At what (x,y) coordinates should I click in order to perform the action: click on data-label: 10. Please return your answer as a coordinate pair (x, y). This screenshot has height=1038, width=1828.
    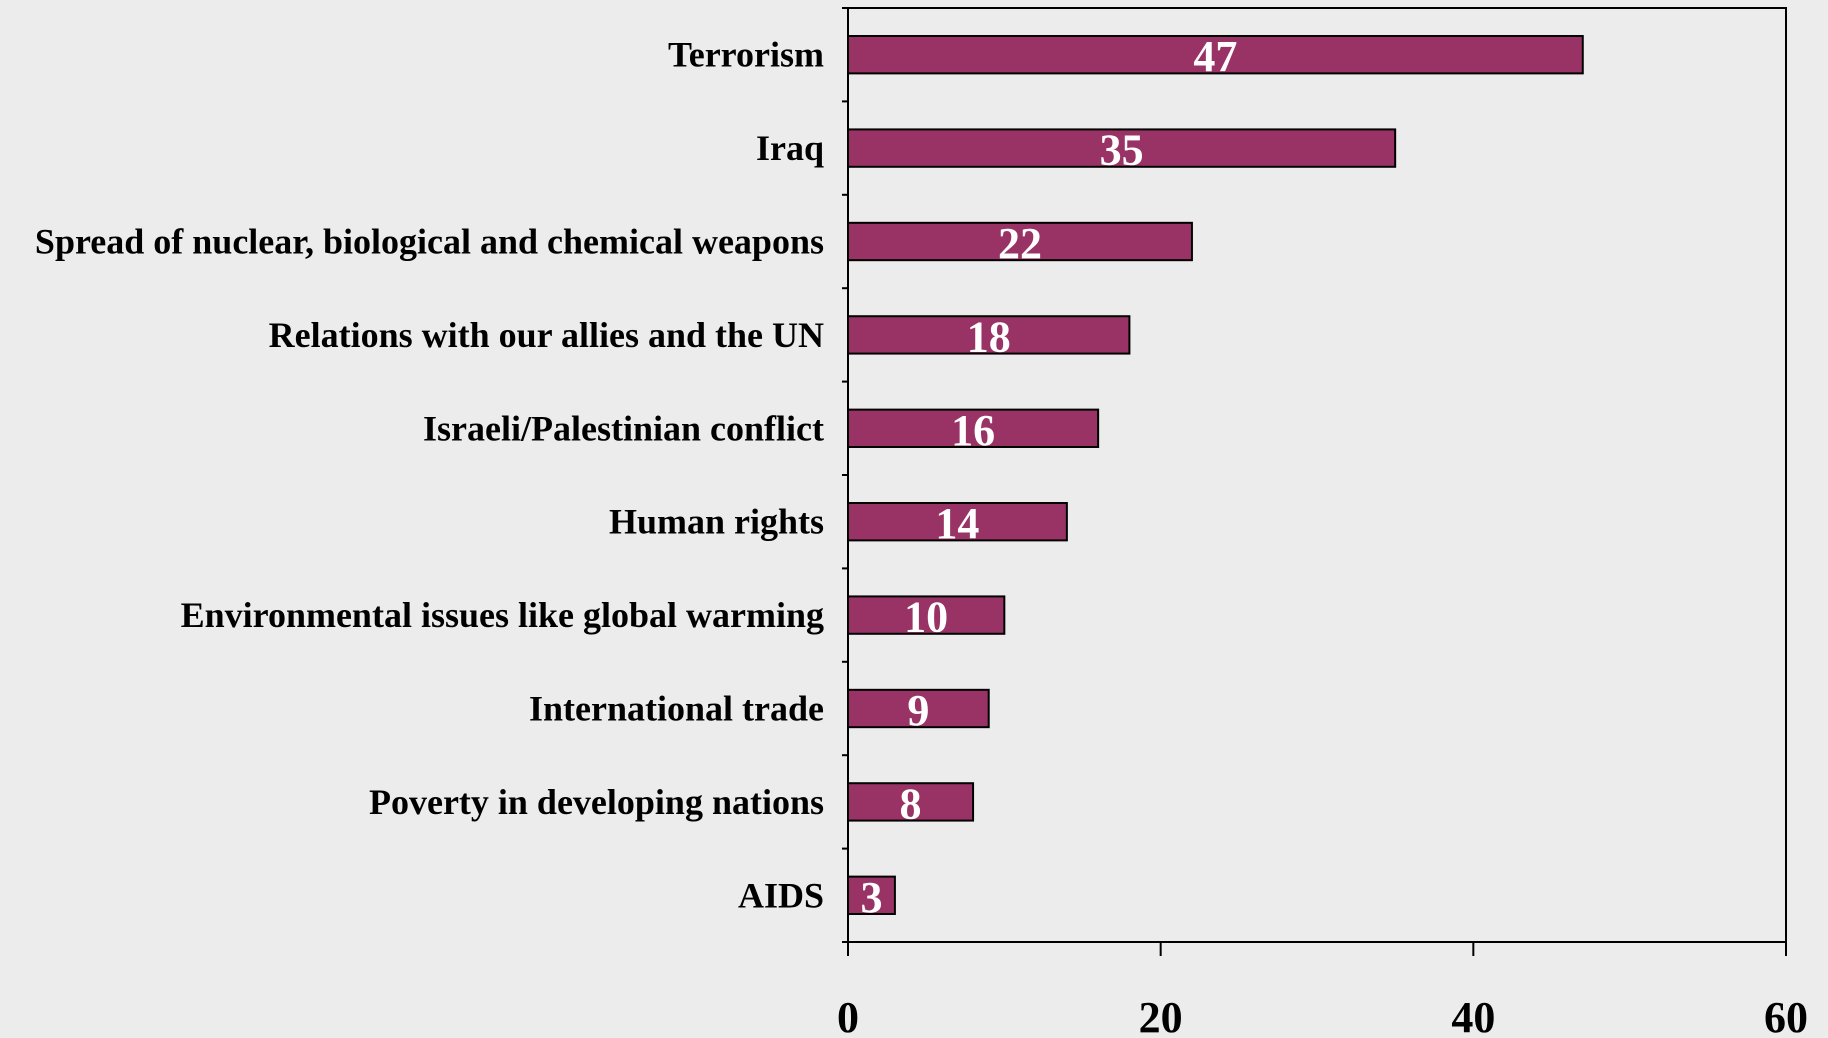
    Looking at the image, I should click on (926, 617).